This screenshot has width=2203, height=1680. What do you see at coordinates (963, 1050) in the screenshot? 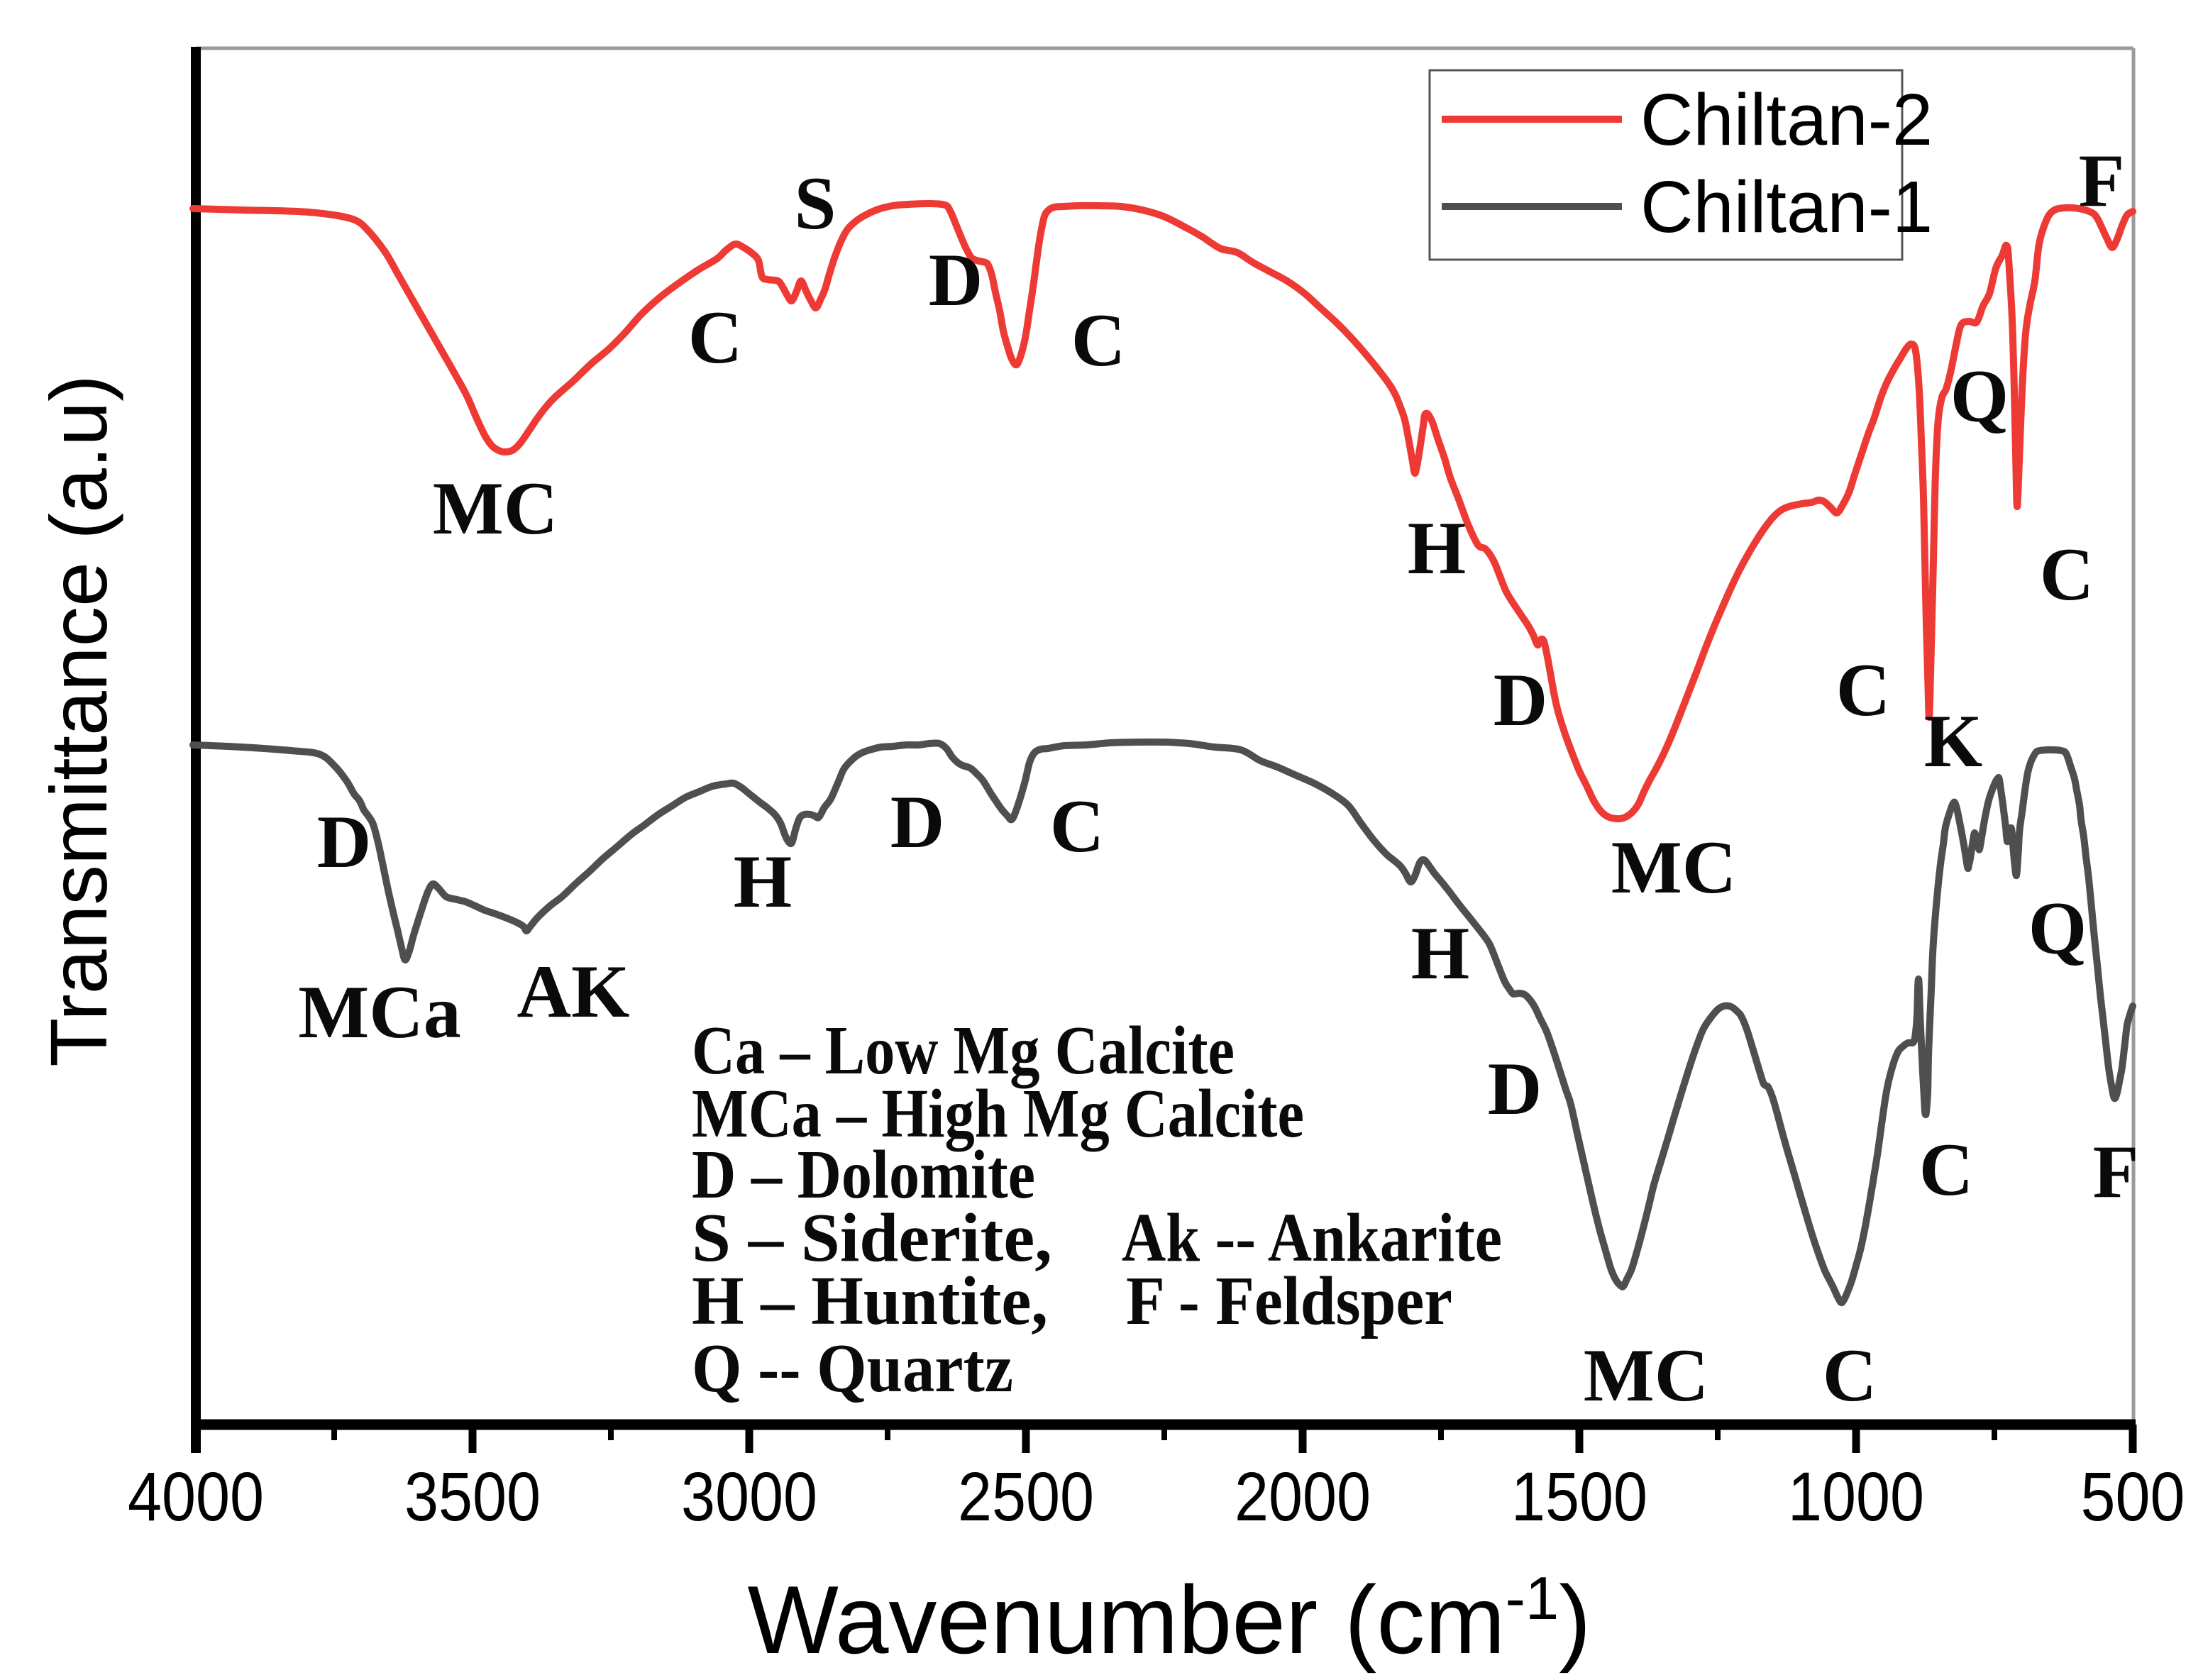
I see `svg-text: Ca – Low Mg Calcite` at bounding box center [963, 1050].